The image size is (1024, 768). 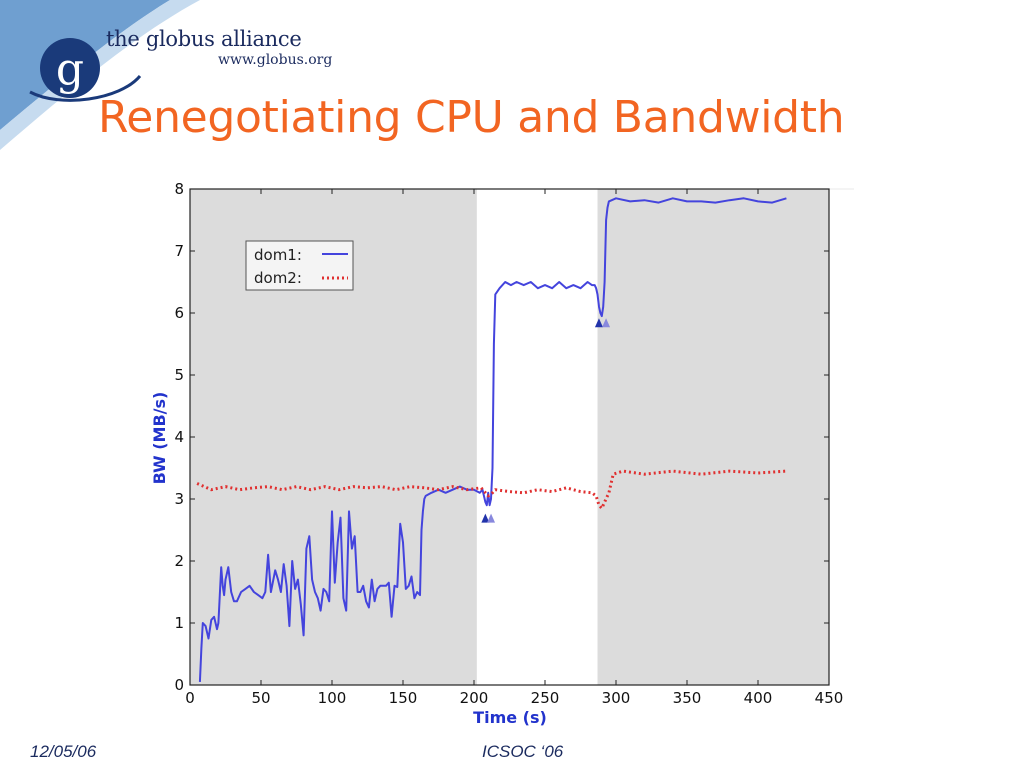 What do you see at coordinates (278, 255) in the screenshot?
I see `legend-label-dom1: dom1:` at bounding box center [278, 255].